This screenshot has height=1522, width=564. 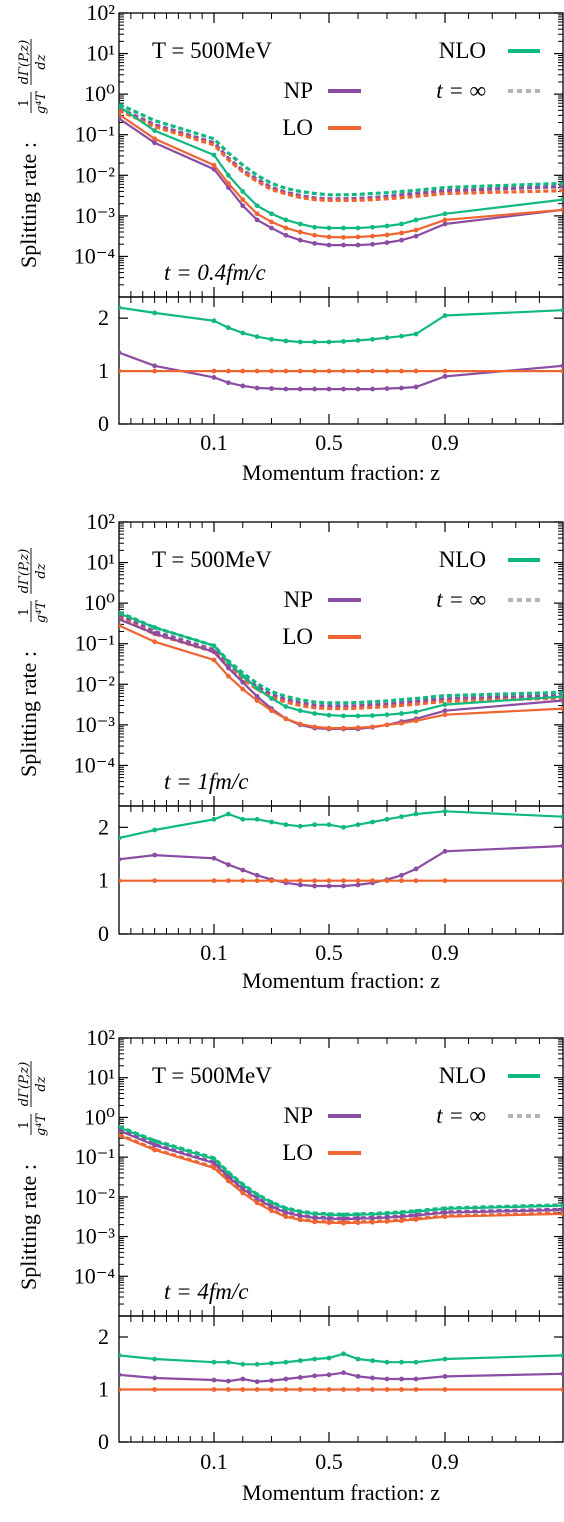 What do you see at coordinates (341, 155) in the screenshot?
I see `series-line-lo-t-` at bounding box center [341, 155].